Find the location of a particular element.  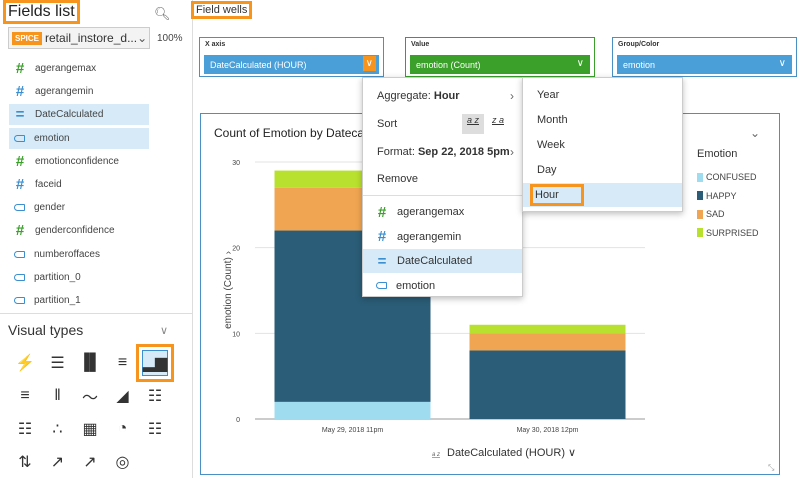

visual-type-globe-icon: ◎ is located at coordinates (122, 462).